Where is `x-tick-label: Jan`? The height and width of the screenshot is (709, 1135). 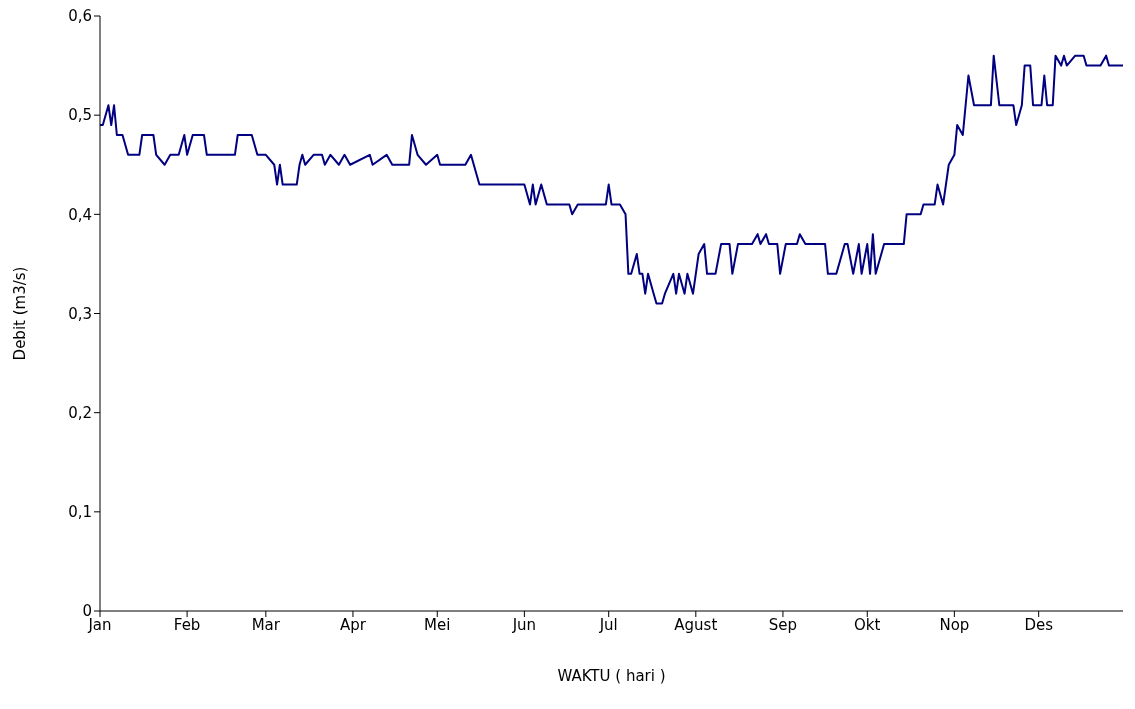 x-tick-label: Jan is located at coordinates (99, 624).